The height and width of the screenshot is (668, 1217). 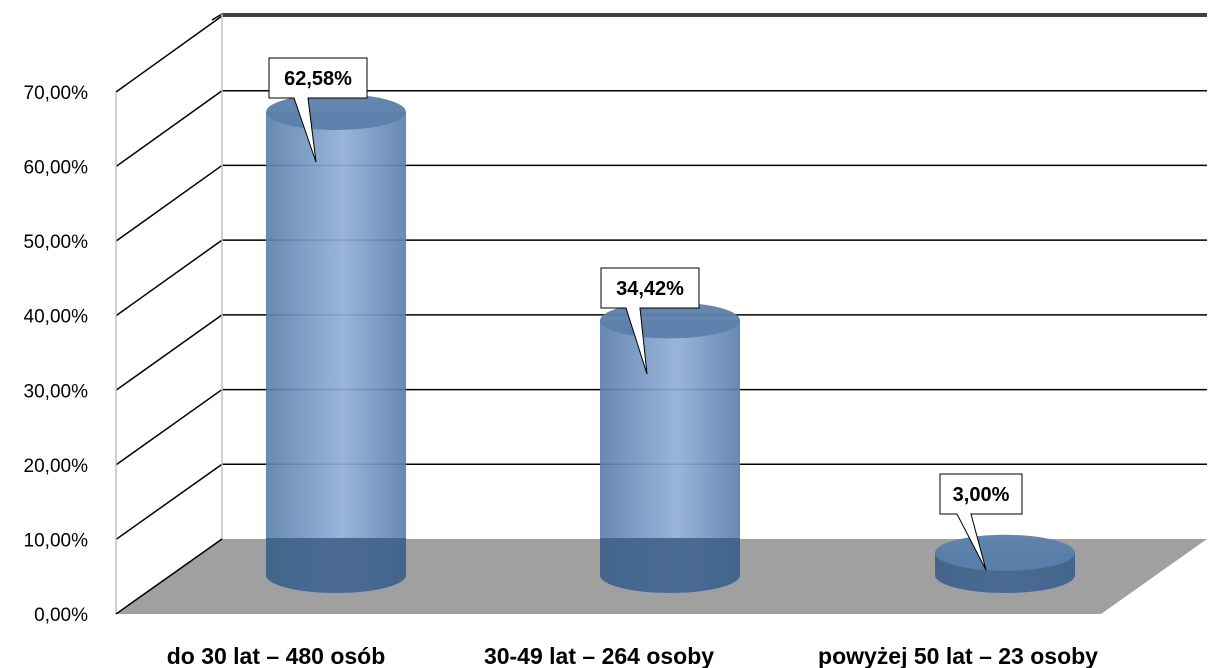 I want to click on y-tick-label: 60,00%, so click(x=56, y=168).